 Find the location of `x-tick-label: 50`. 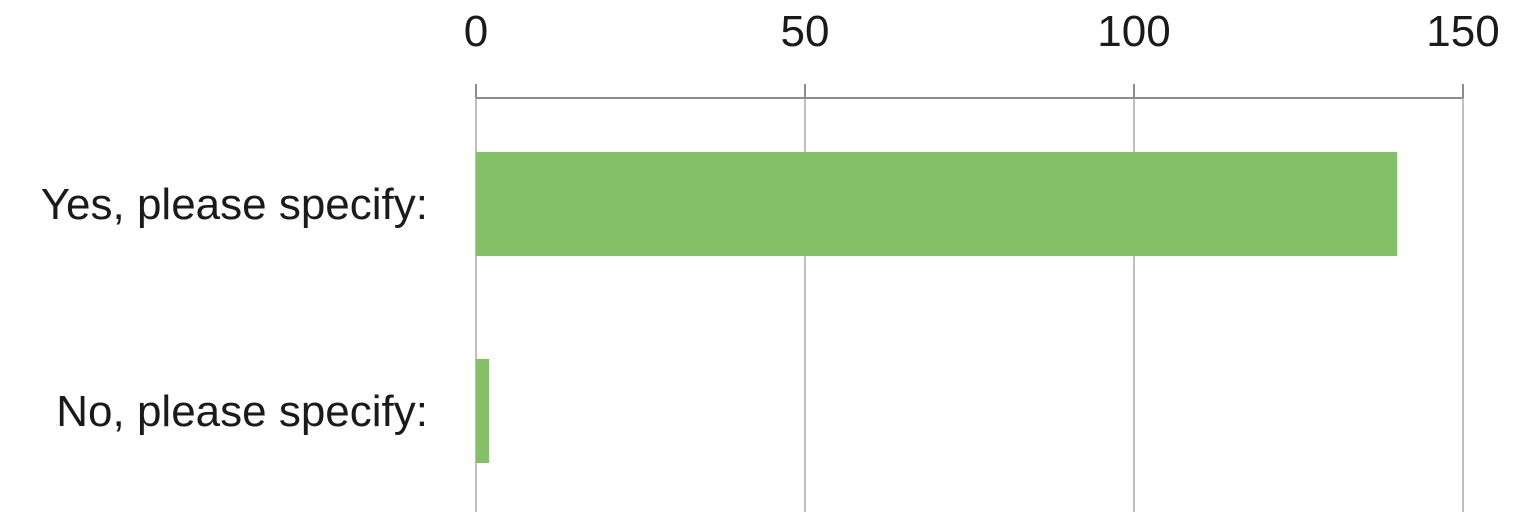

x-tick-label: 50 is located at coordinates (805, 31).